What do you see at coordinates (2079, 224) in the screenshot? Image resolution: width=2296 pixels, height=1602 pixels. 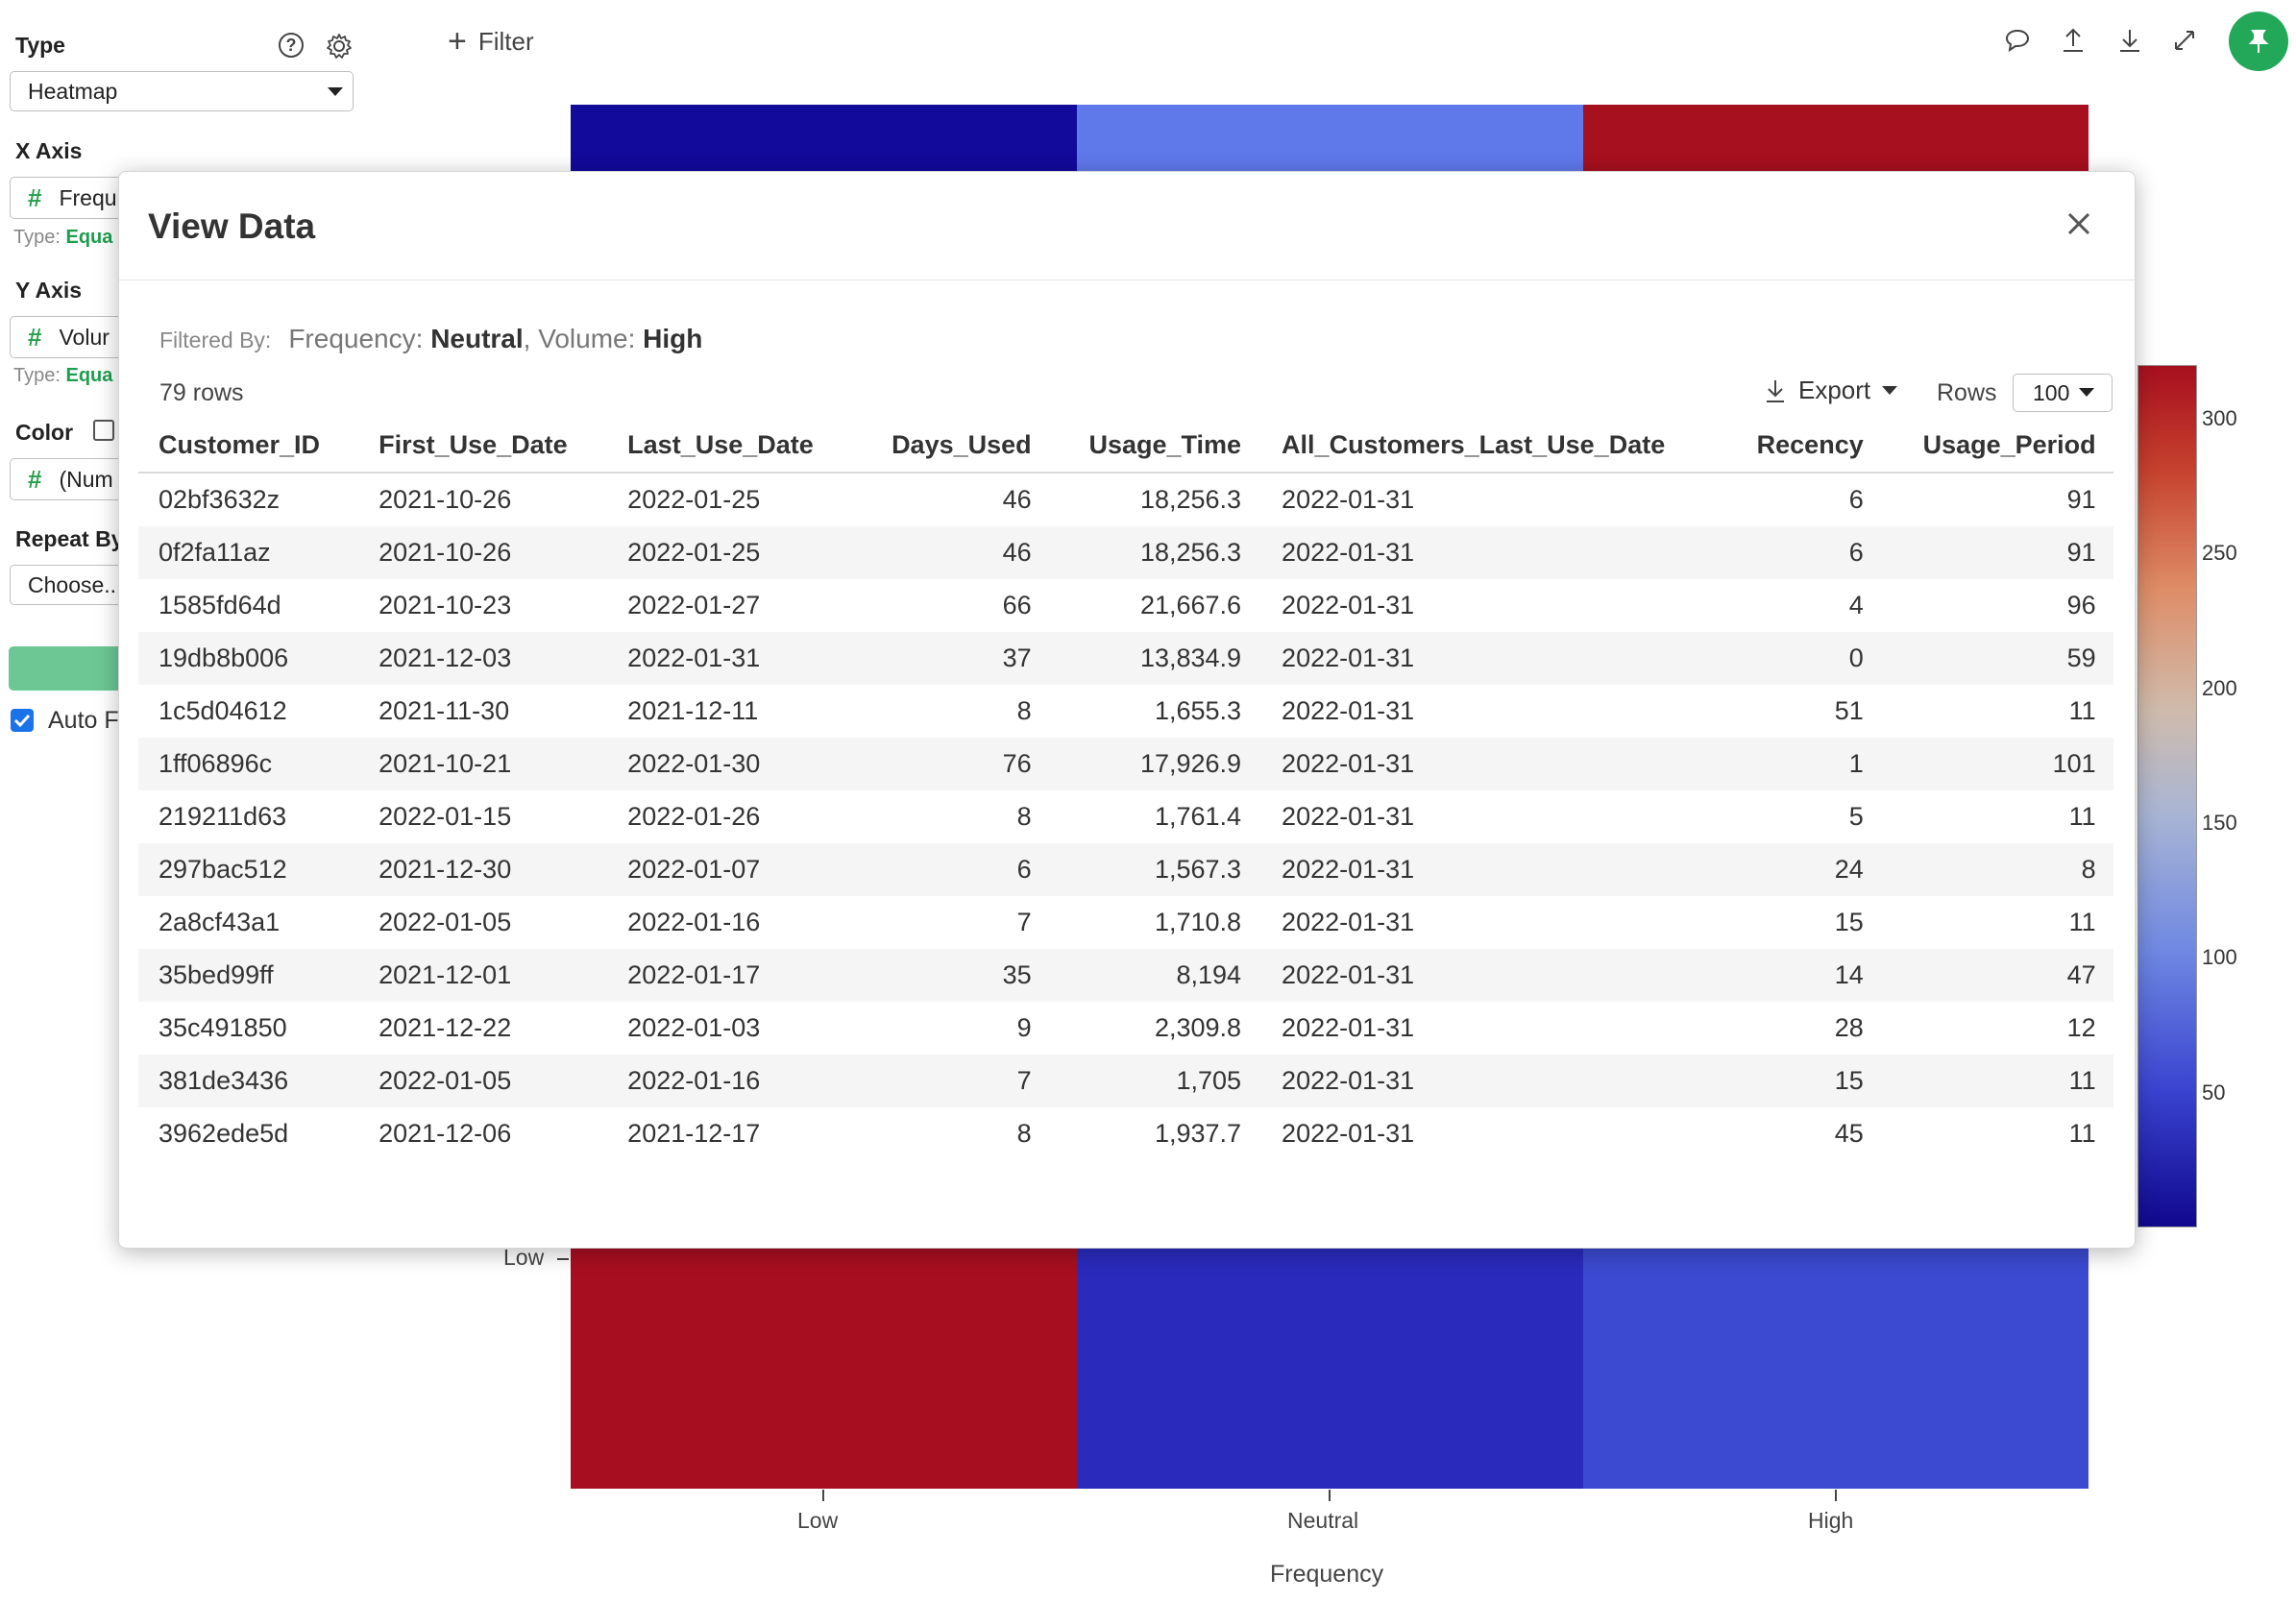 I see `close-icon` at bounding box center [2079, 224].